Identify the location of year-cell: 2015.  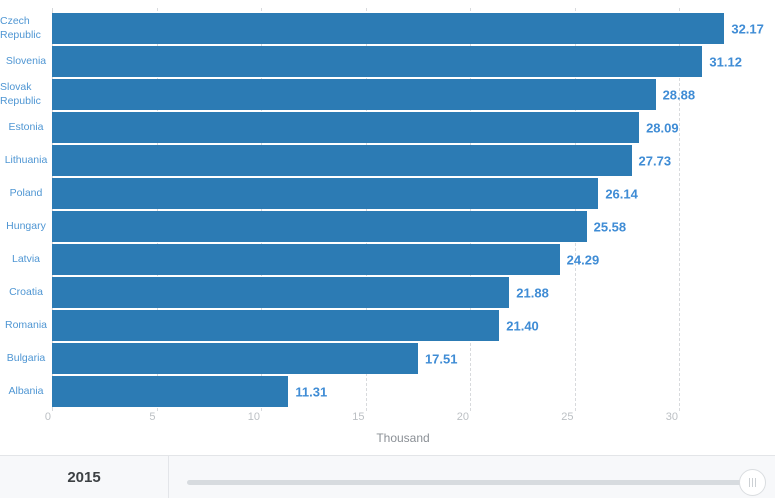
(84, 477).